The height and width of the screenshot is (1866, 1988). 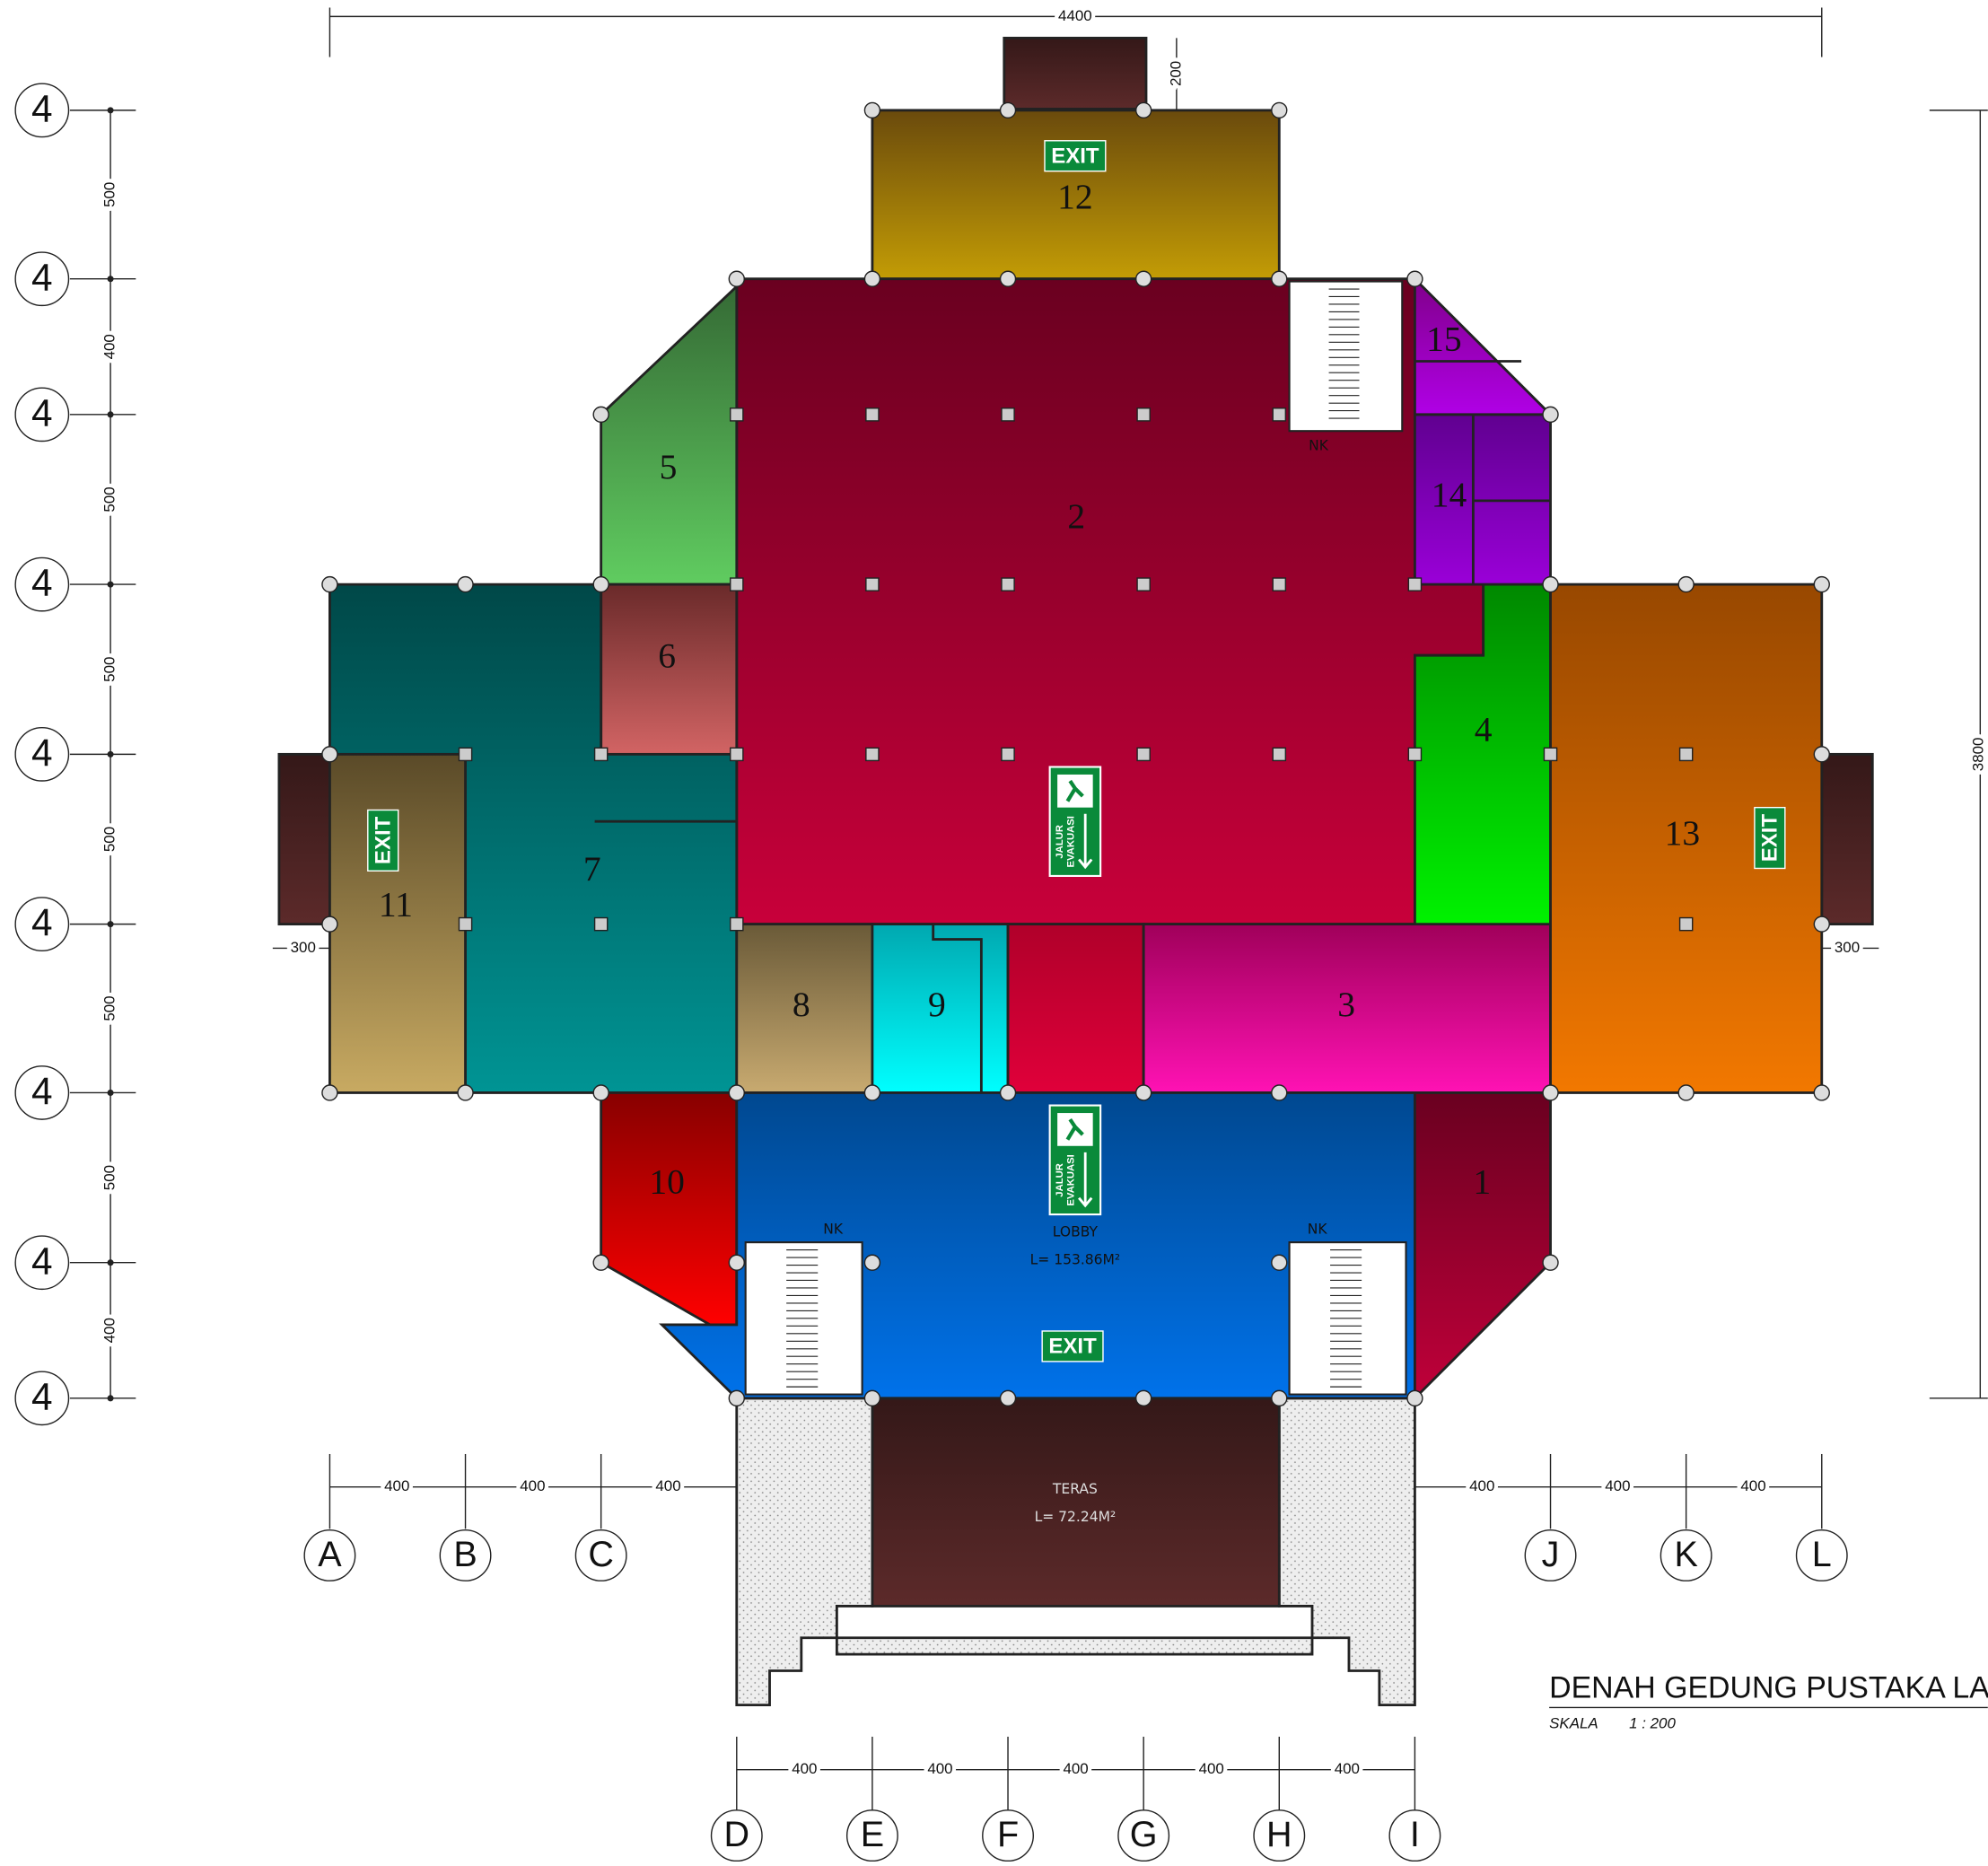 I want to click on evacuation-sign: JALUR EVAKUASI, so click(x=1075, y=1160).